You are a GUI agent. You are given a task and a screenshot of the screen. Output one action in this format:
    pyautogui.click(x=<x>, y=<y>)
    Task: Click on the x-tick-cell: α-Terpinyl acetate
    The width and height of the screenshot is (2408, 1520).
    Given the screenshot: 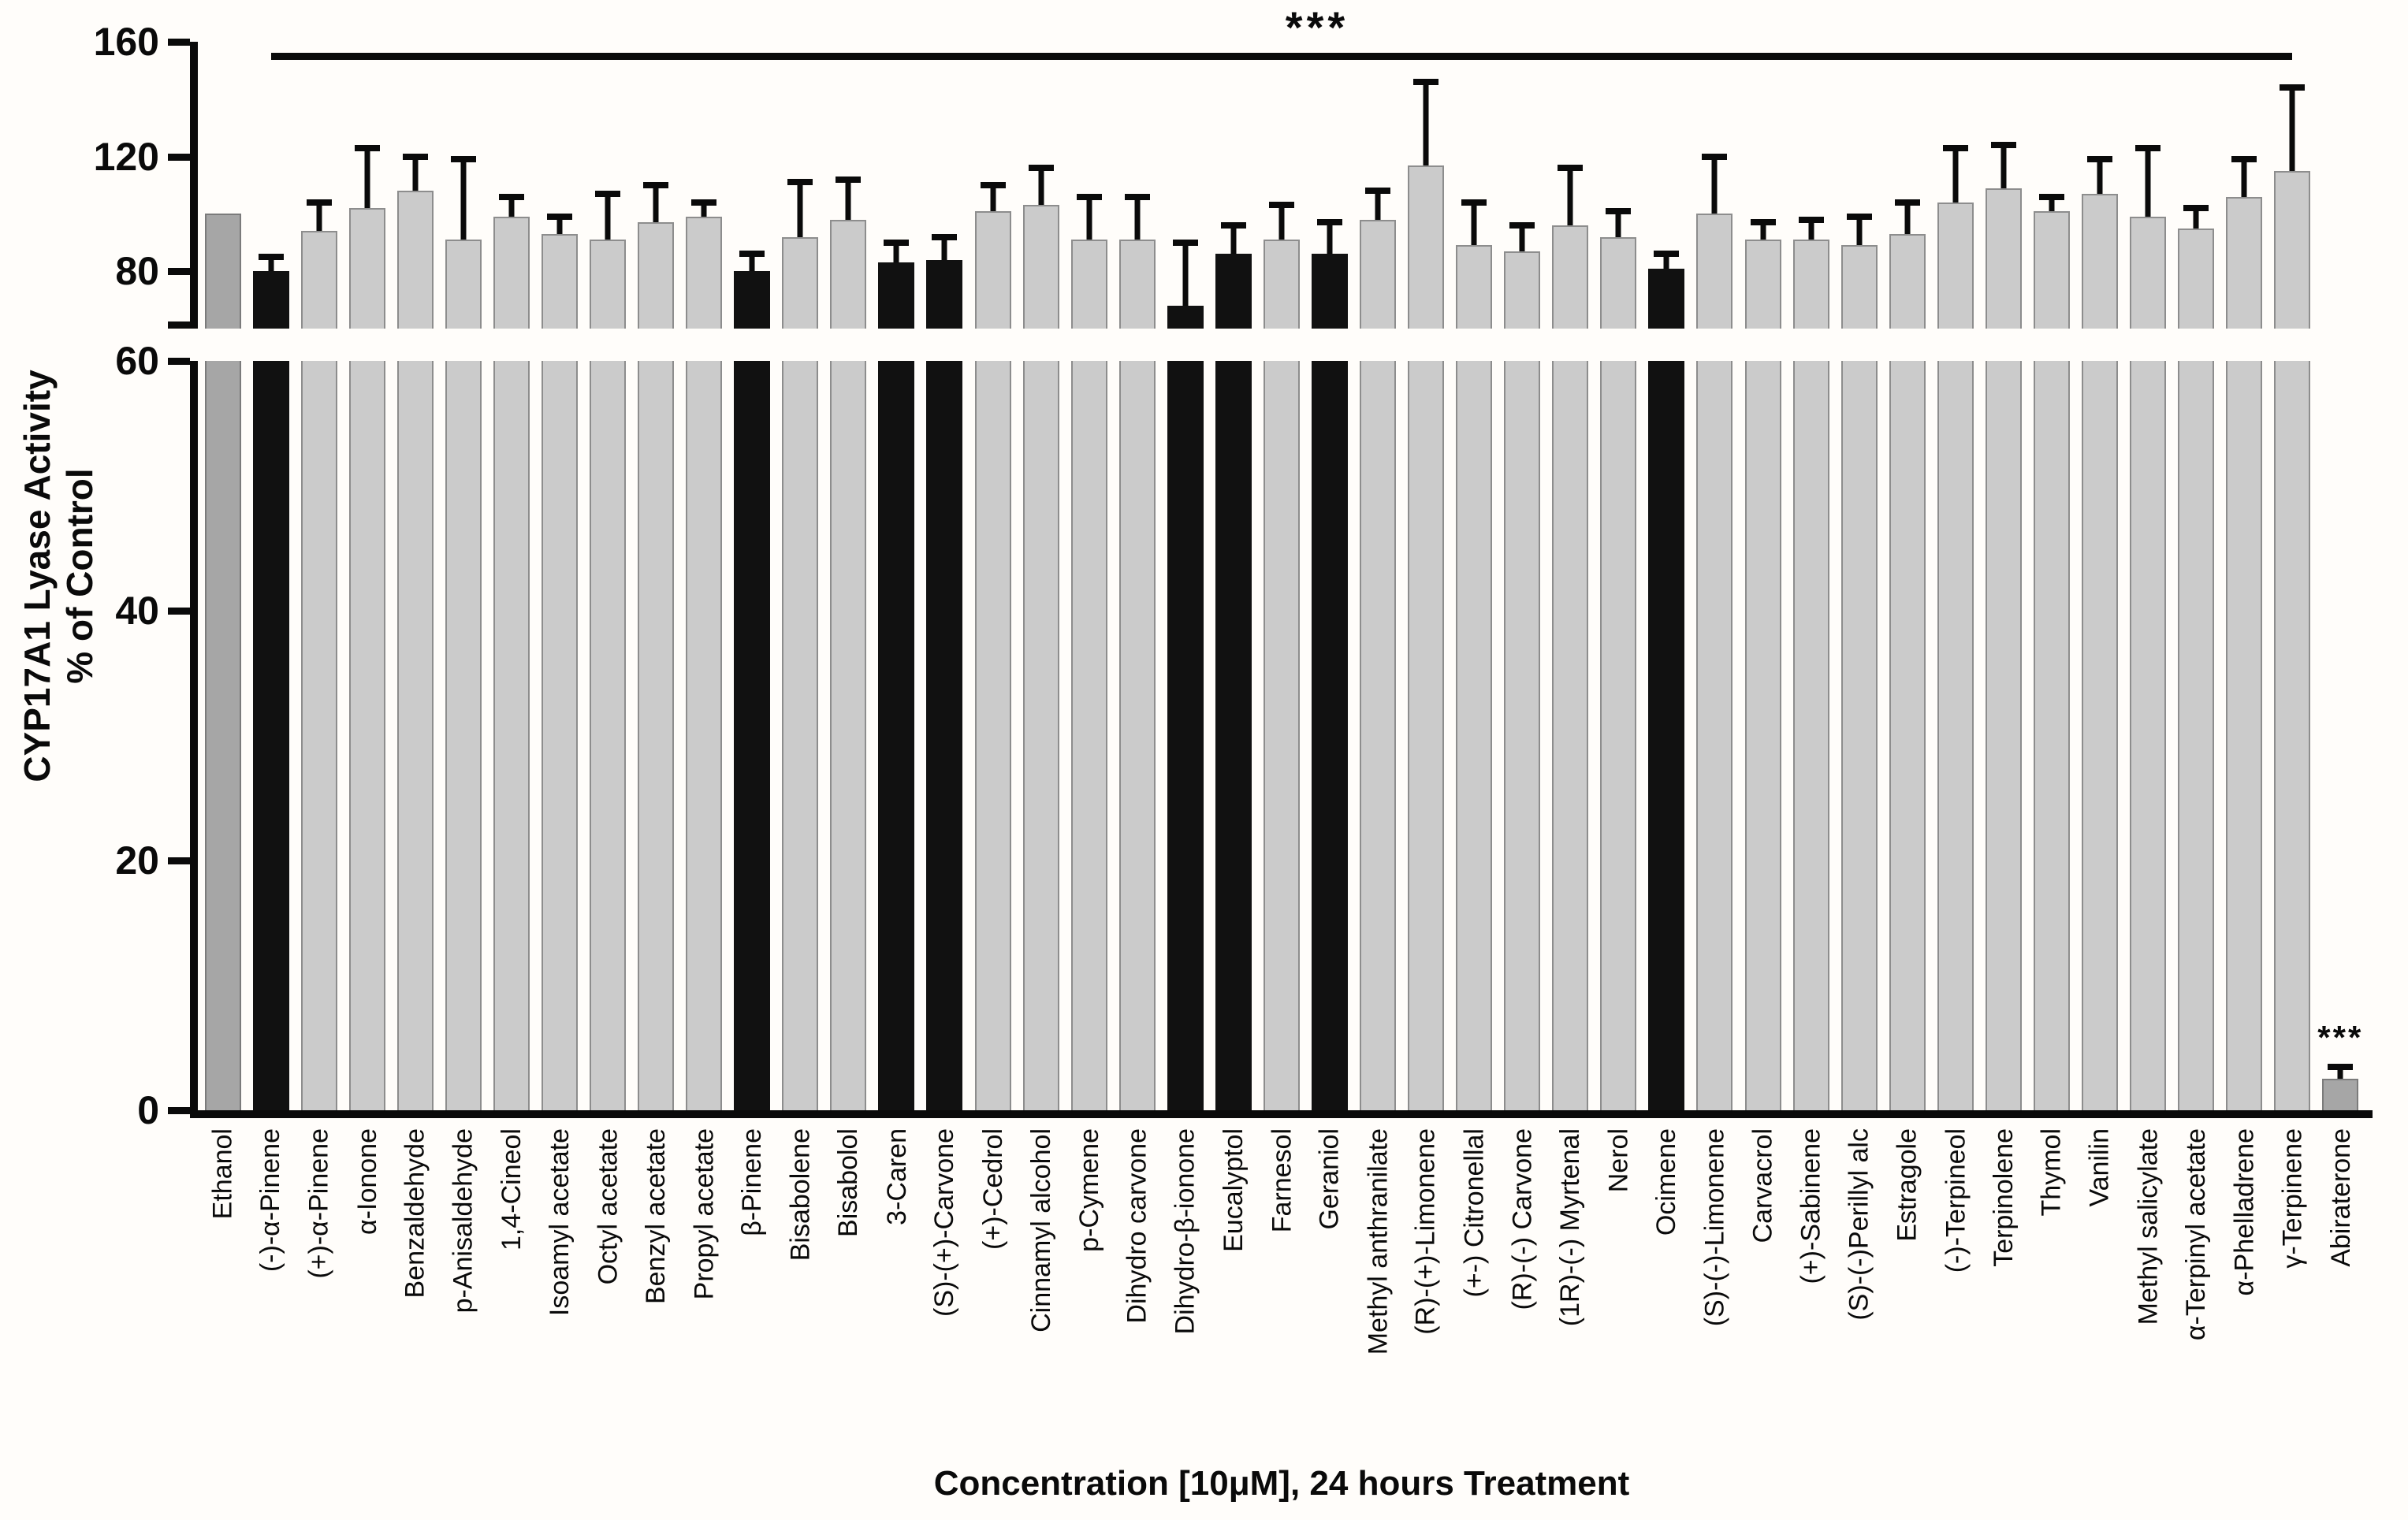 What is the action you would take?
    pyautogui.click(x=2196, y=1293)
    